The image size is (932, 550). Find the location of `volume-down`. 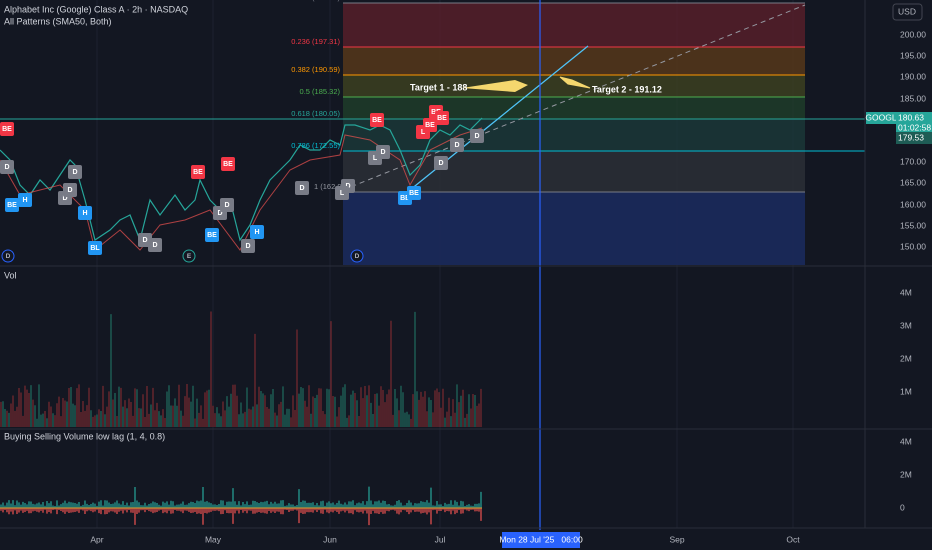

volume-down is located at coordinates (241, 369).